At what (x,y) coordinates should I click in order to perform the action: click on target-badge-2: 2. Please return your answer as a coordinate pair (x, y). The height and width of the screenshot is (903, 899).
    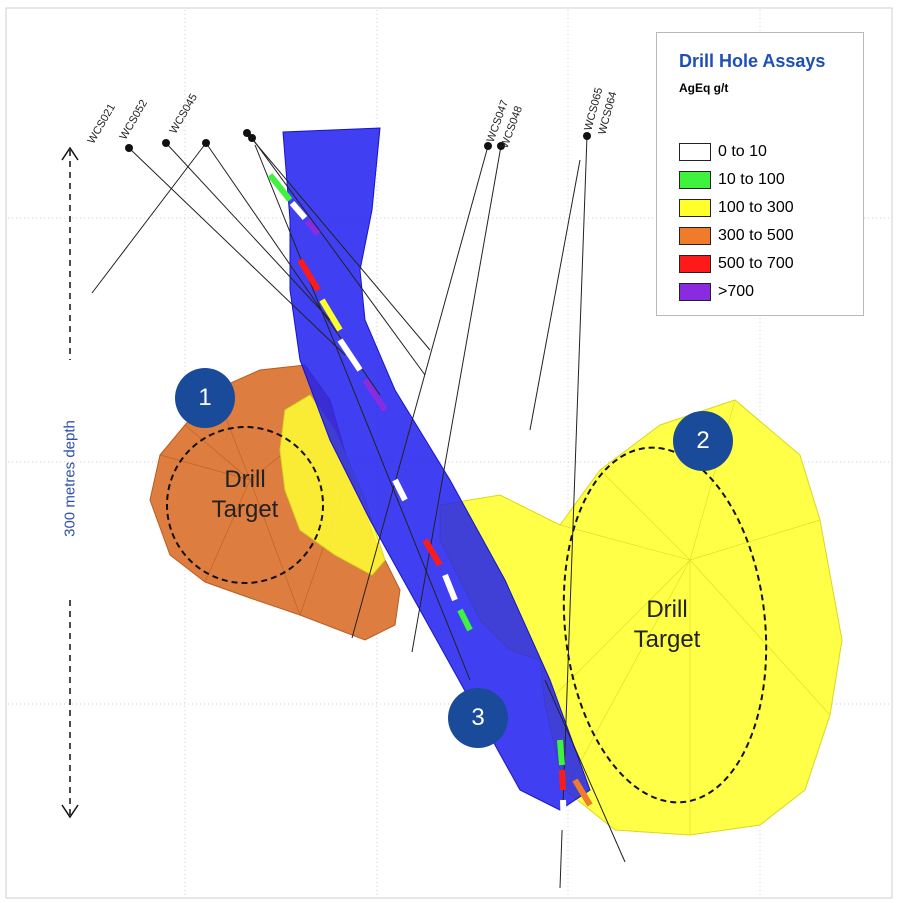
    Looking at the image, I should click on (703, 441).